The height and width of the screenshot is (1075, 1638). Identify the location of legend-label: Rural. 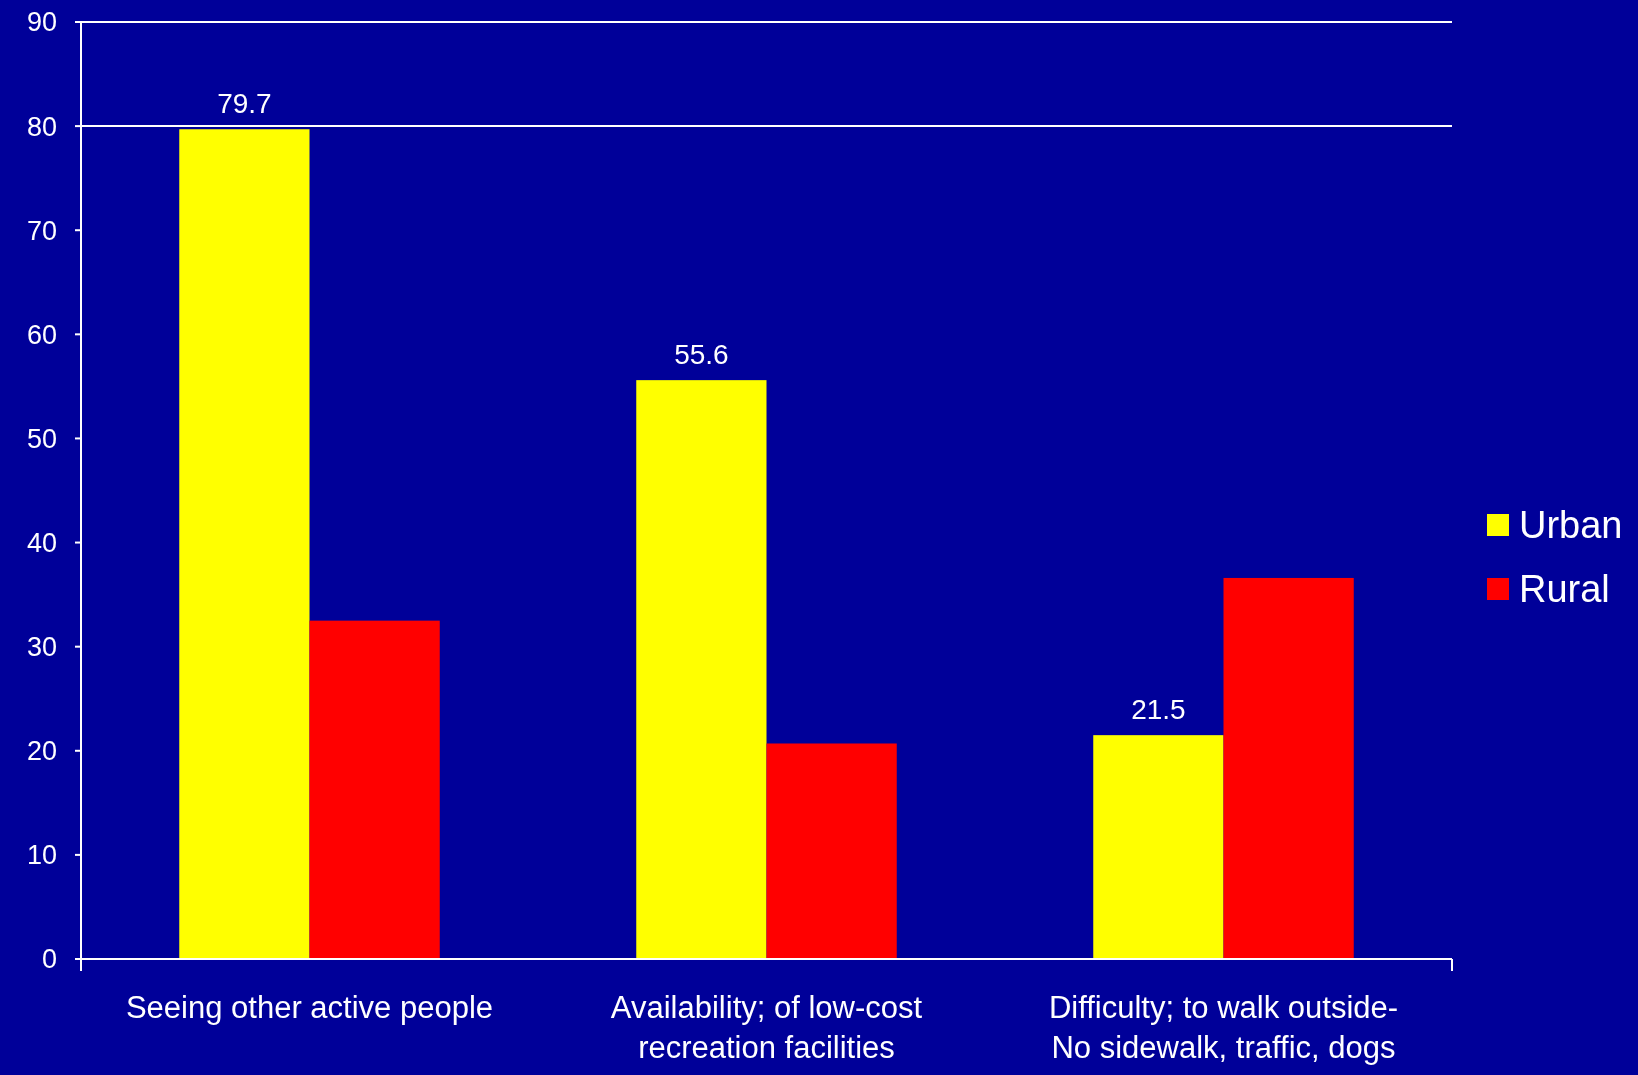
(1564, 589).